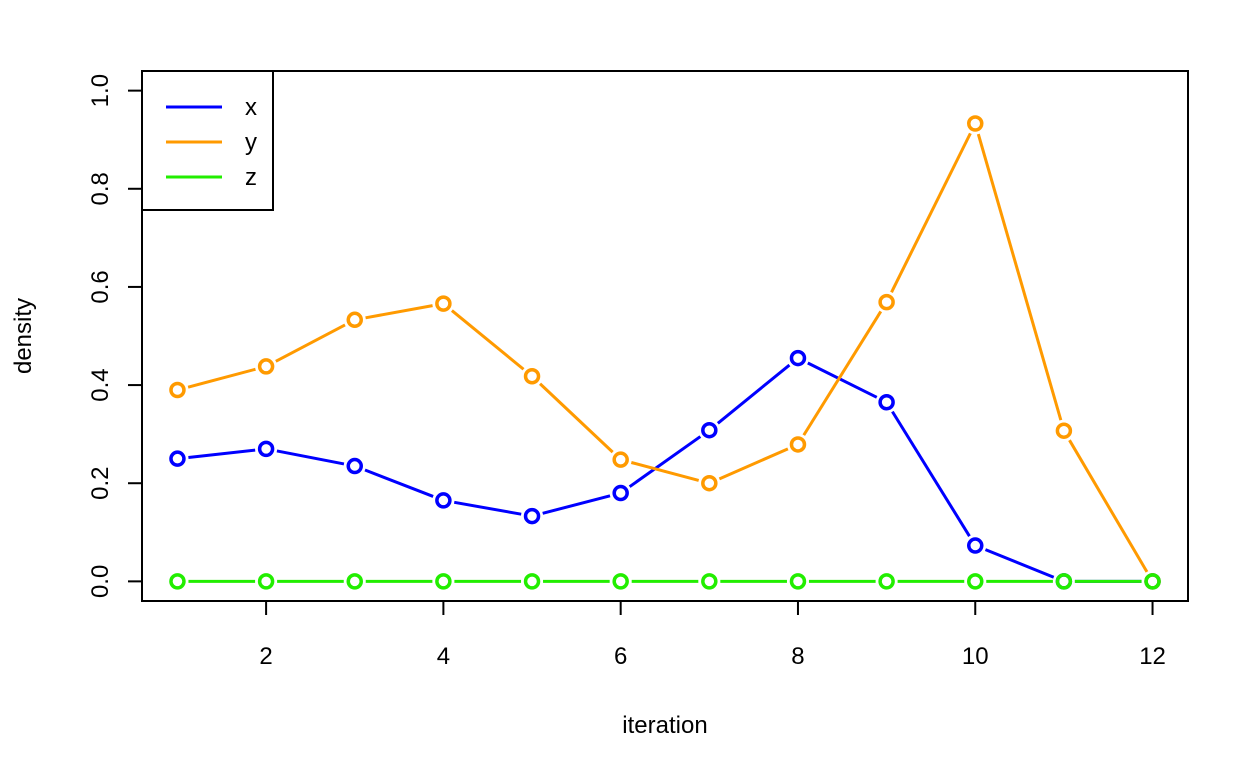 The height and width of the screenshot is (778, 1259). I want to click on x-tick-label: 12, so click(1152, 656).